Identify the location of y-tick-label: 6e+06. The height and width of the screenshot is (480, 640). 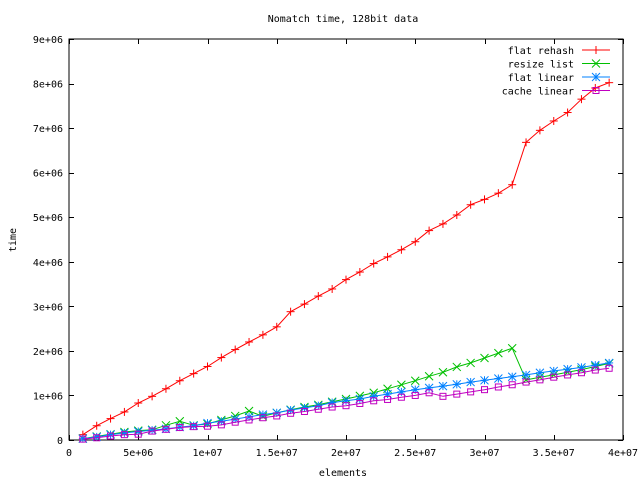
(48, 174).